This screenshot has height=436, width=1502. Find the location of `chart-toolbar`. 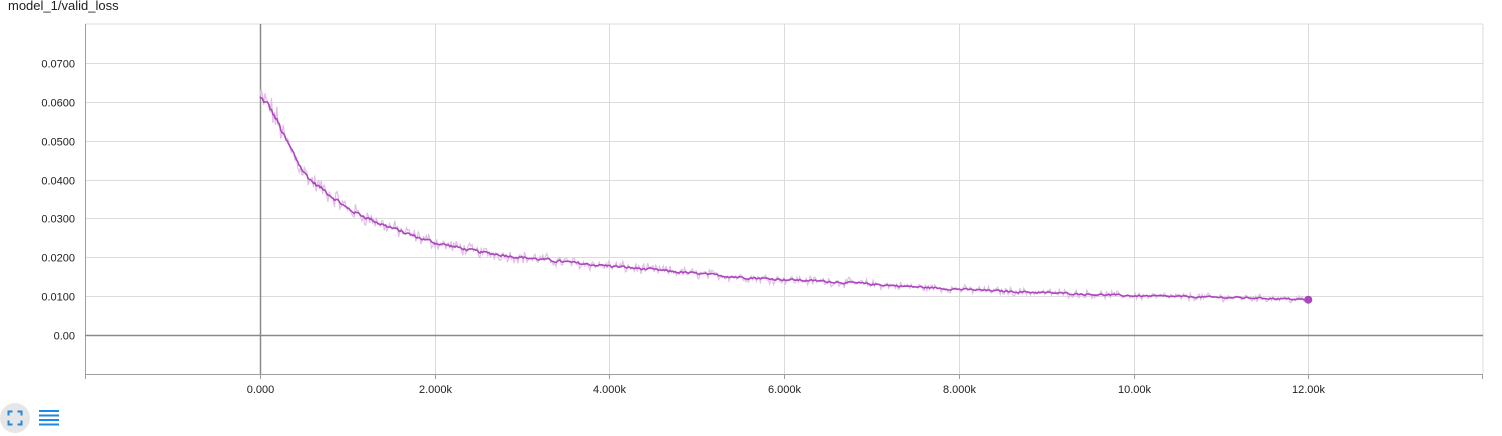

chart-toolbar is located at coordinates (32, 418).